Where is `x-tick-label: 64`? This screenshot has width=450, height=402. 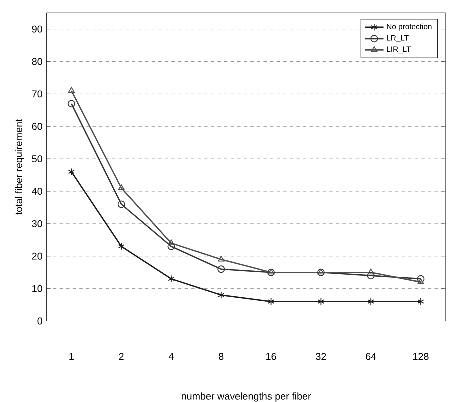
x-tick-label: 64 is located at coordinates (371, 356).